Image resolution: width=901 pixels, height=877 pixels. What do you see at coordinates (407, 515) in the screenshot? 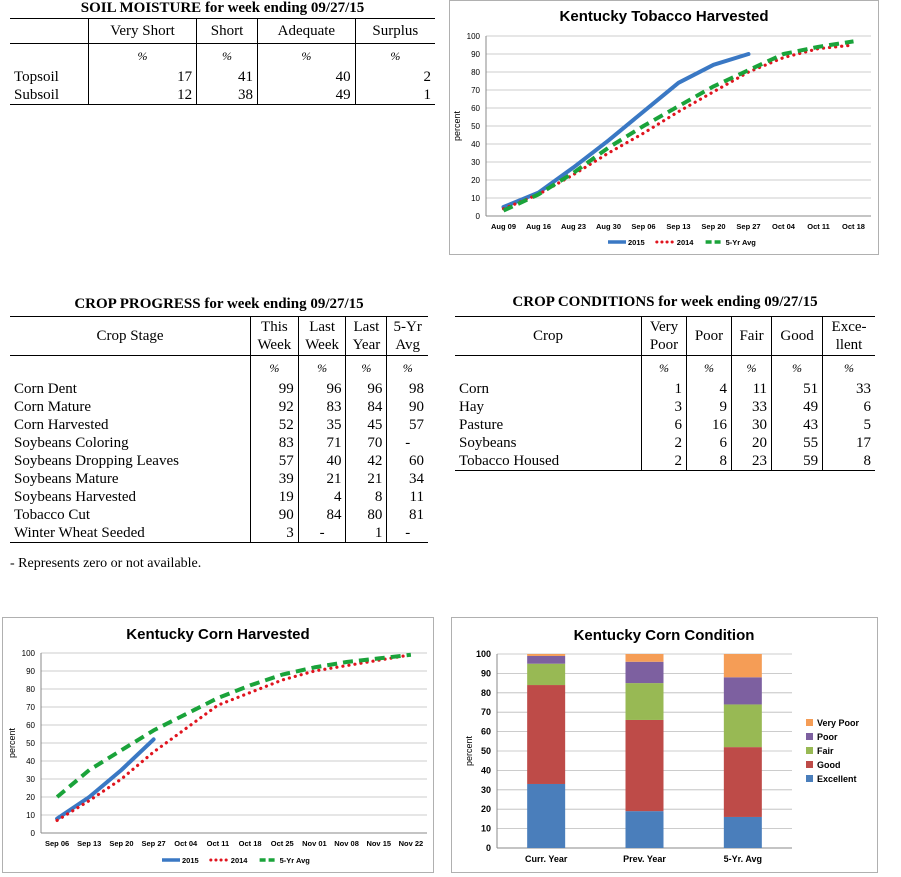
I see `progress-cell: 81` at bounding box center [407, 515].